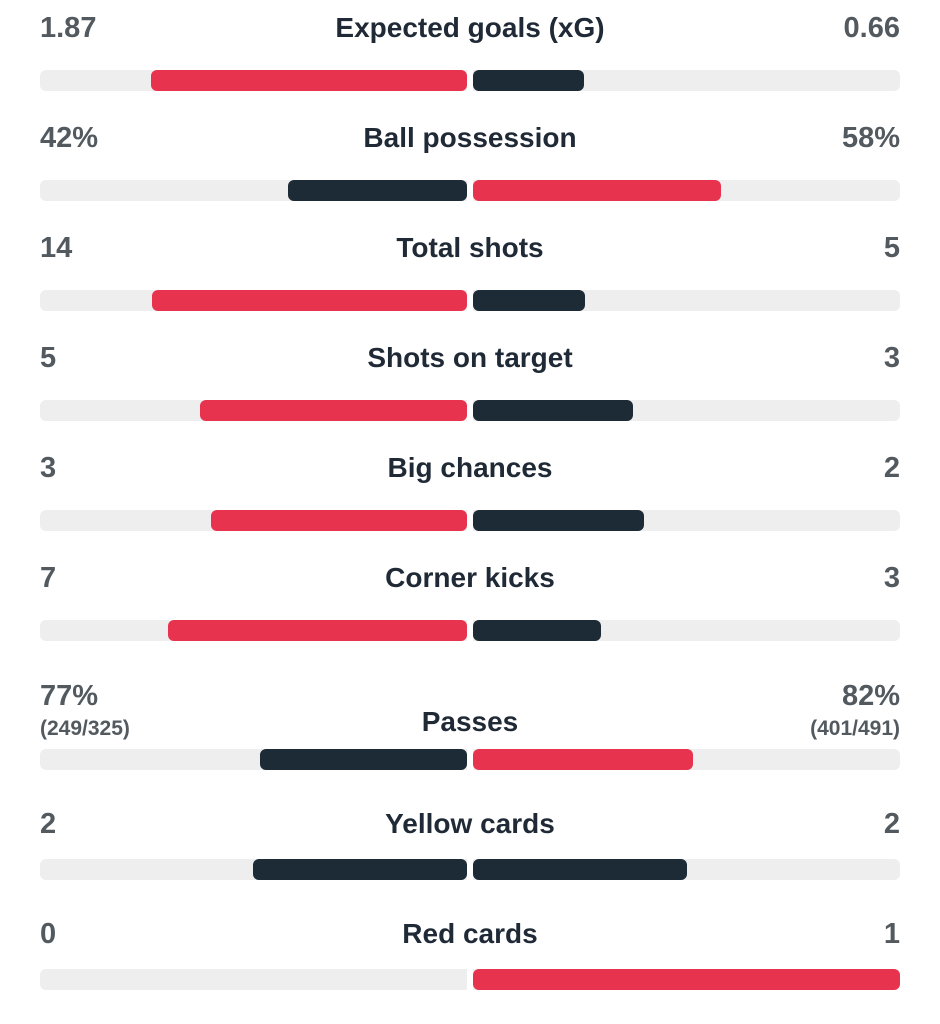 The height and width of the screenshot is (1024, 940). Describe the element at coordinates (470, 27) in the screenshot. I see `stat-title: Expected goals (xG)` at that location.